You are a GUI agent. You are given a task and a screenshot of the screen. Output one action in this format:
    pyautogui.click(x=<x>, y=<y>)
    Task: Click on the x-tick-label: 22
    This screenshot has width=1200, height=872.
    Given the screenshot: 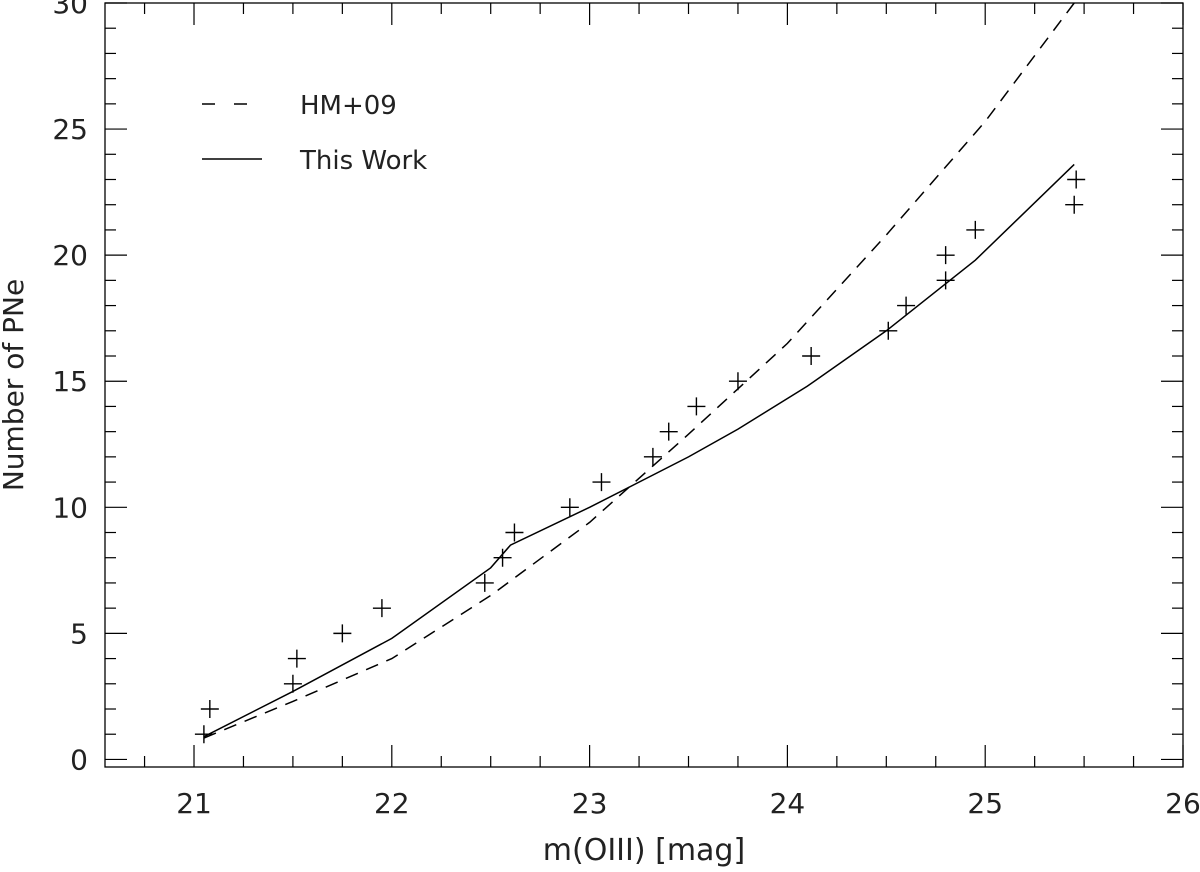 What is the action you would take?
    pyautogui.click(x=392, y=803)
    